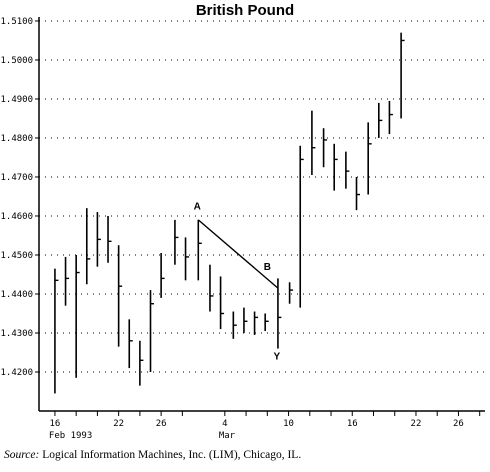 The width and height of the screenshot is (490, 472). I want to click on annotation-b: B, so click(267, 267).